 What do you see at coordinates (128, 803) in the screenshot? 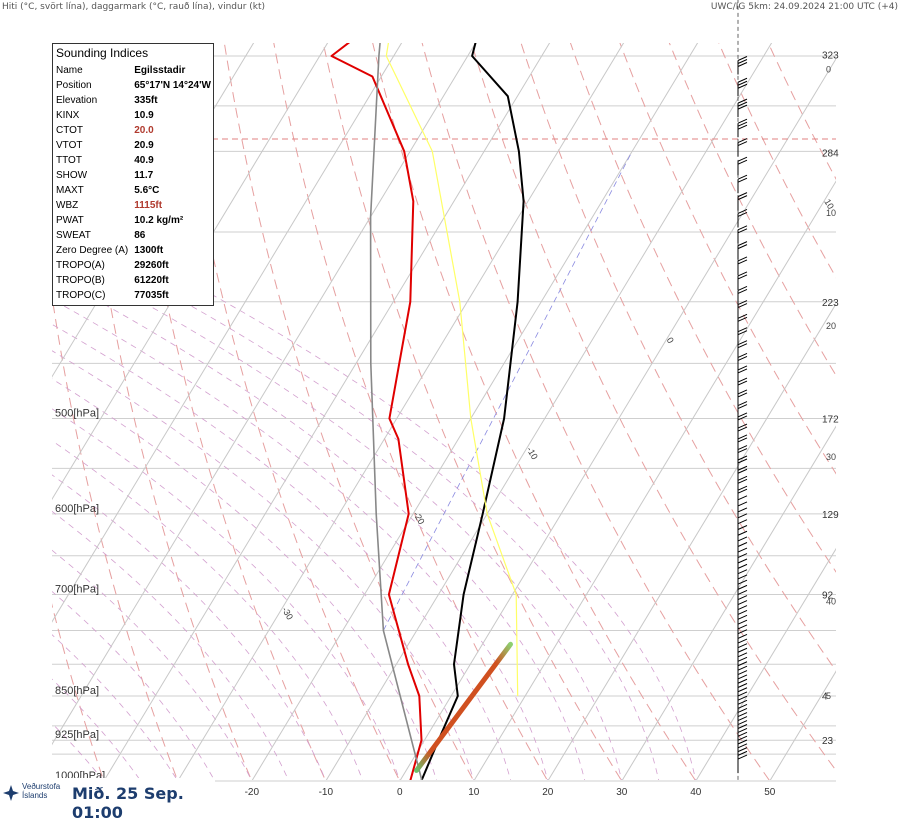
I see `forecast-date: Mið. 25 Sep. 01:00` at bounding box center [128, 803].